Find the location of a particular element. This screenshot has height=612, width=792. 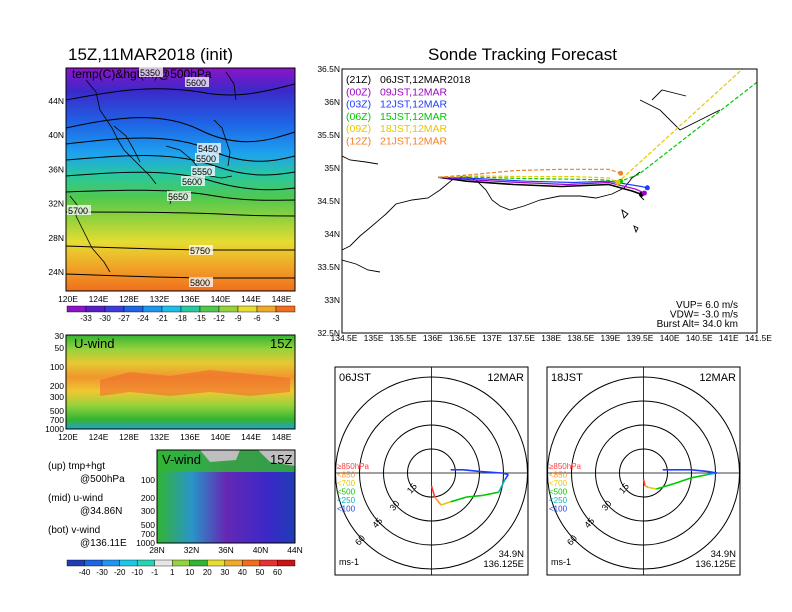

colorbar-tick: -33 is located at coordinates (86, 318).